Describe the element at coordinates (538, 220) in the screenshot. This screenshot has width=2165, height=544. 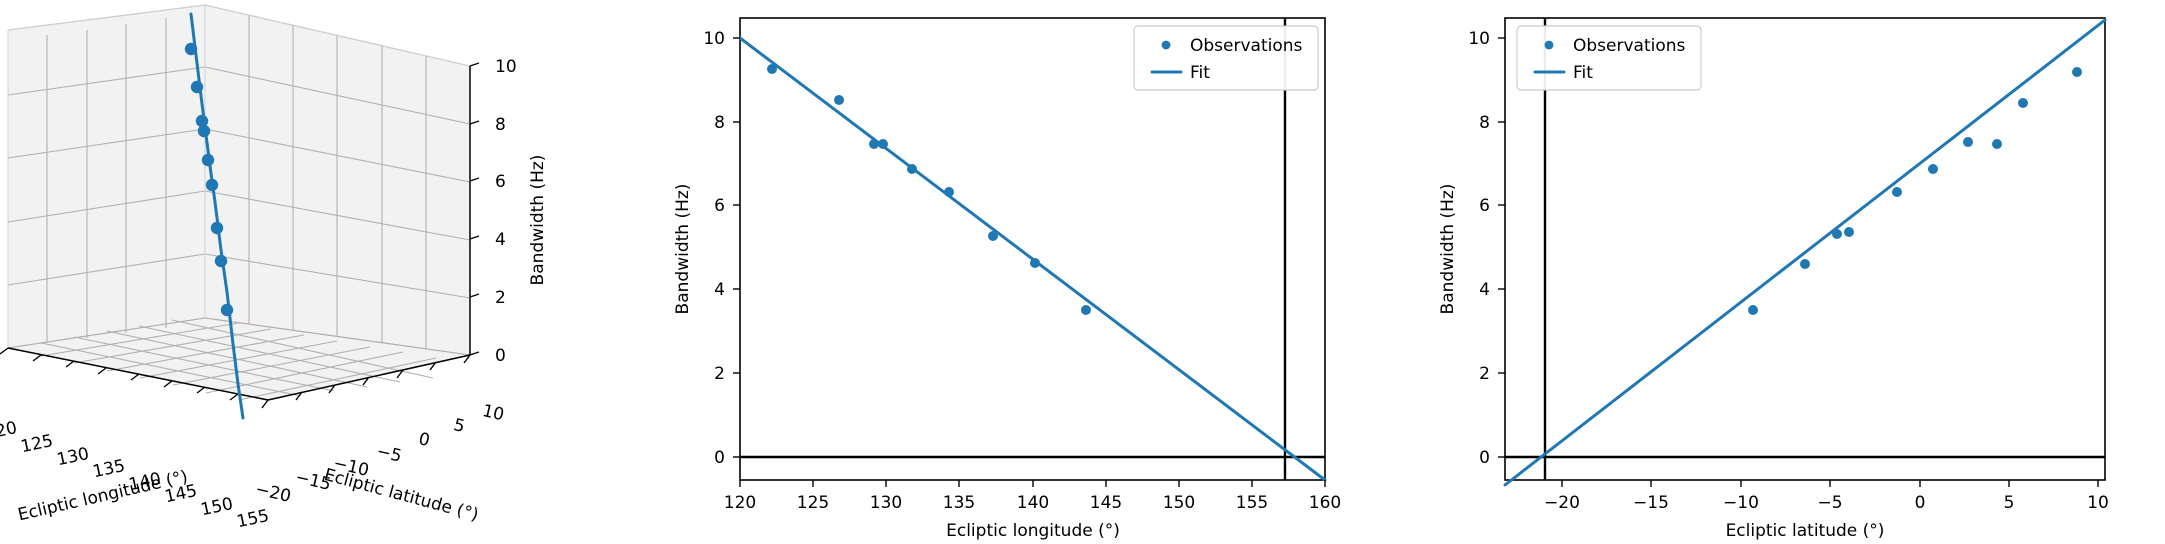
I see `axis-label-3d-z: Bandwidth (Hz)` at that location.